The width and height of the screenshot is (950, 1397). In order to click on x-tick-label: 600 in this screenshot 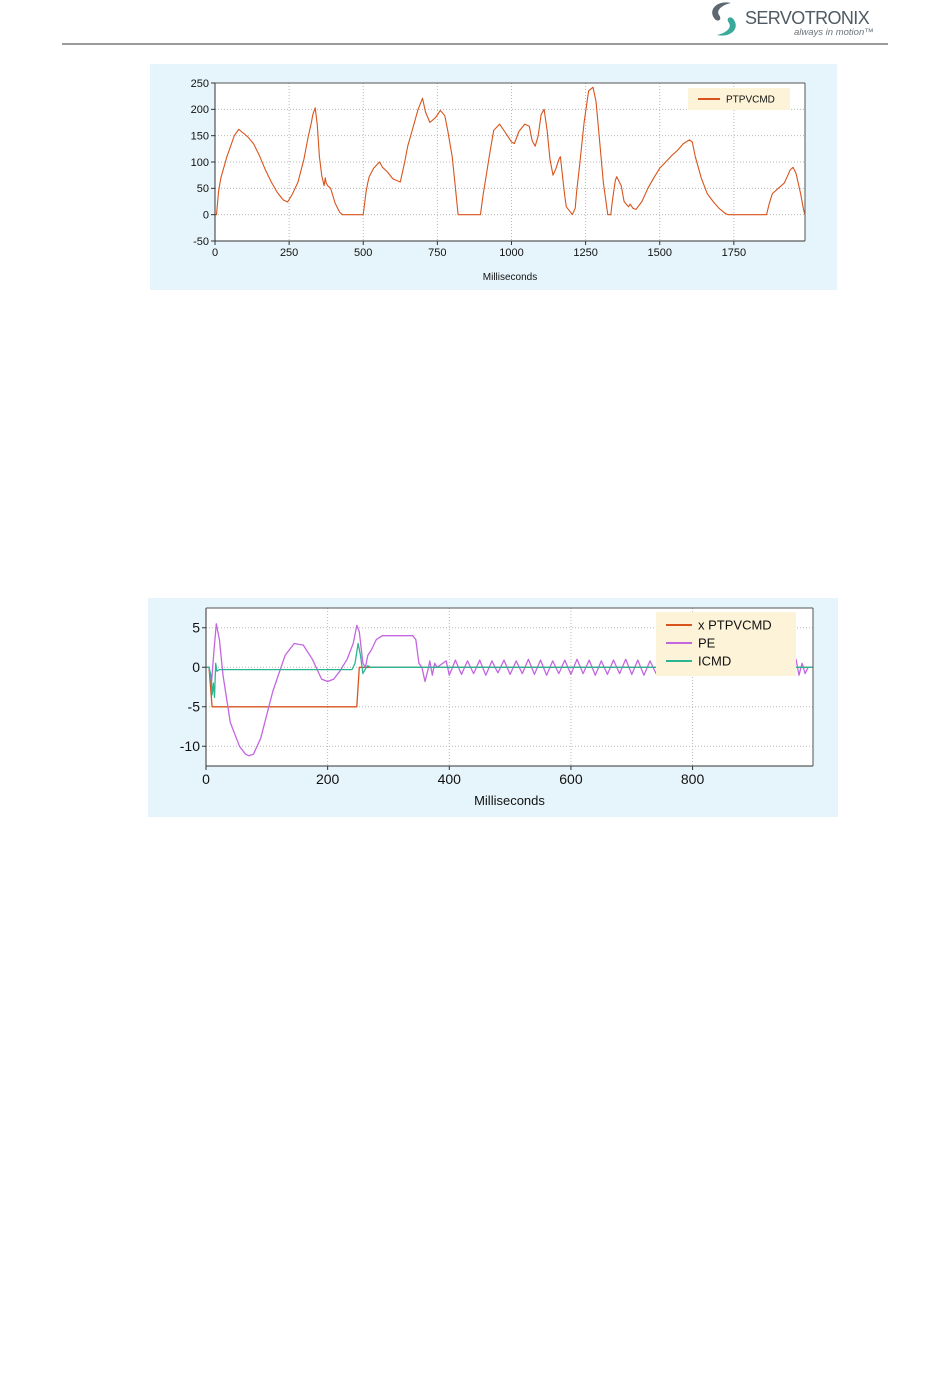, I will do `click(571, 779)`.